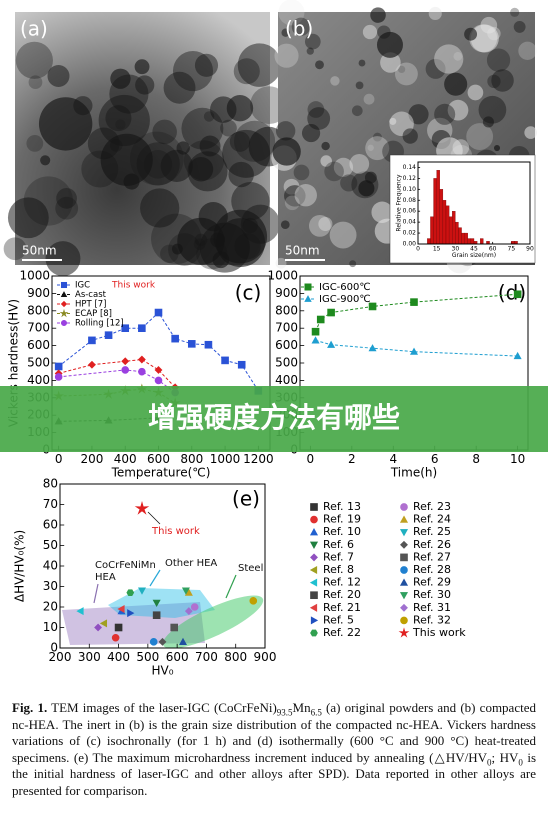 The width and height of the screenshot is (548, 834). I want to click on y-tick-label: 400, so click(286, 380).